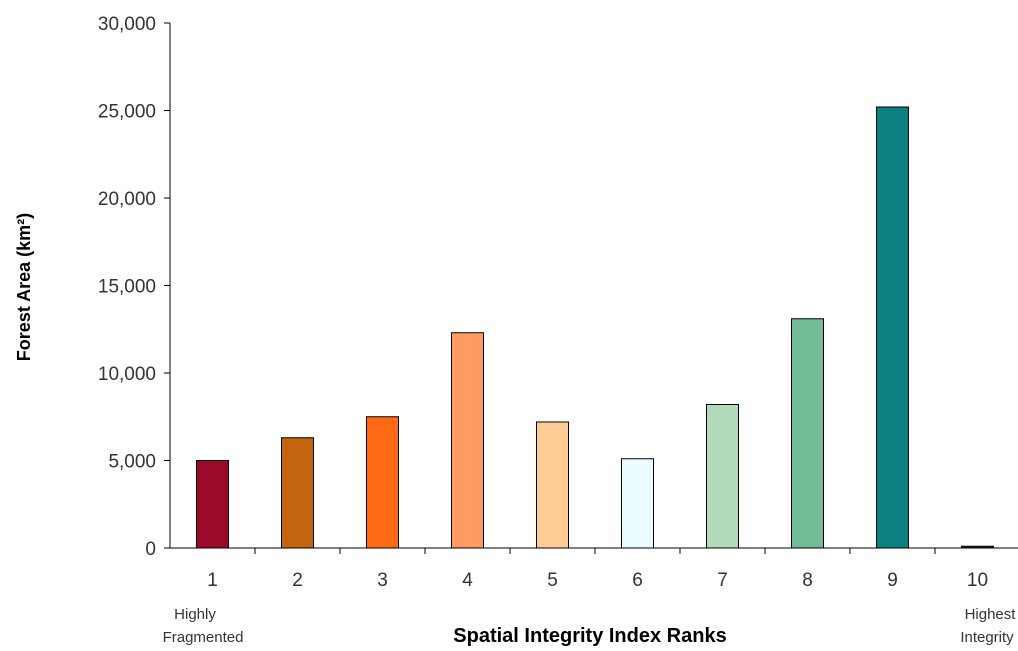 The height and width of the screenshot is (651, 1018). Describe the element at coordinates (127, 287) in the screenshot. I see `y-tick-label: 15,000` at that location.